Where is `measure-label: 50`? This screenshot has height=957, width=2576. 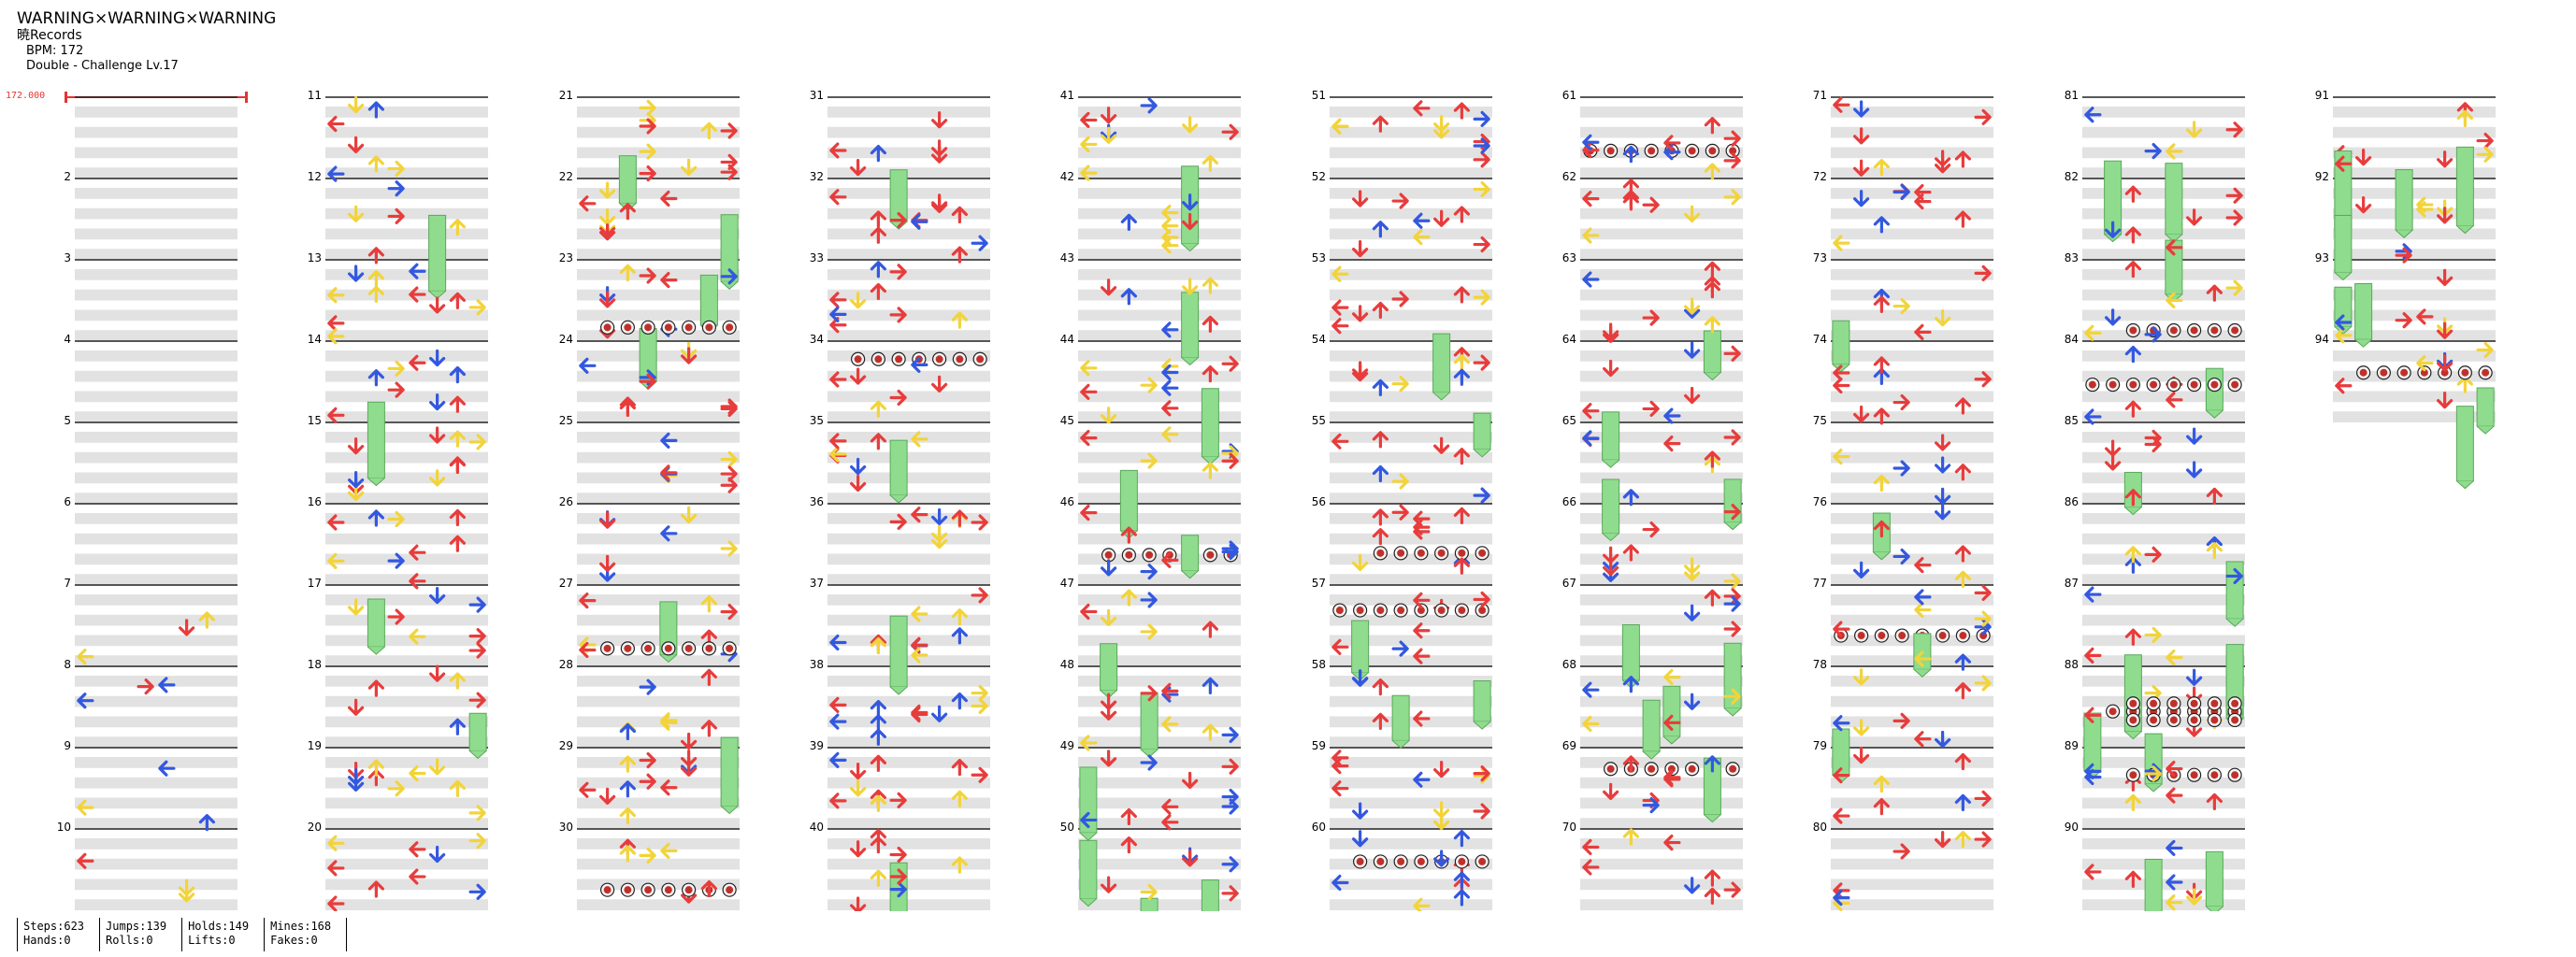
measure-label: 50 is located at coordinates (1067, 828).